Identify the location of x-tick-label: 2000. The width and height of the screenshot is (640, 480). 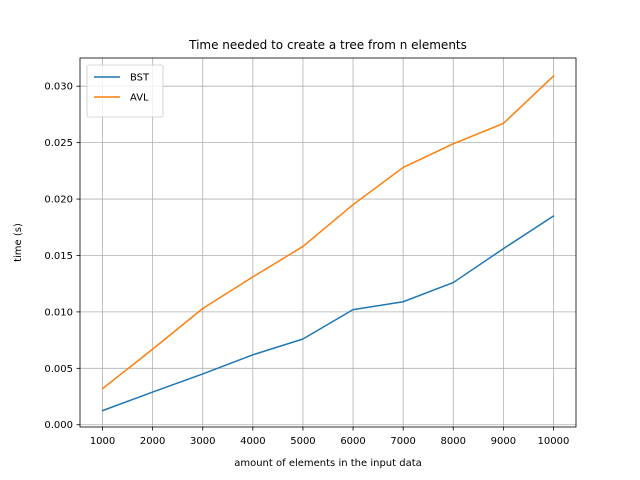
(152, 441).